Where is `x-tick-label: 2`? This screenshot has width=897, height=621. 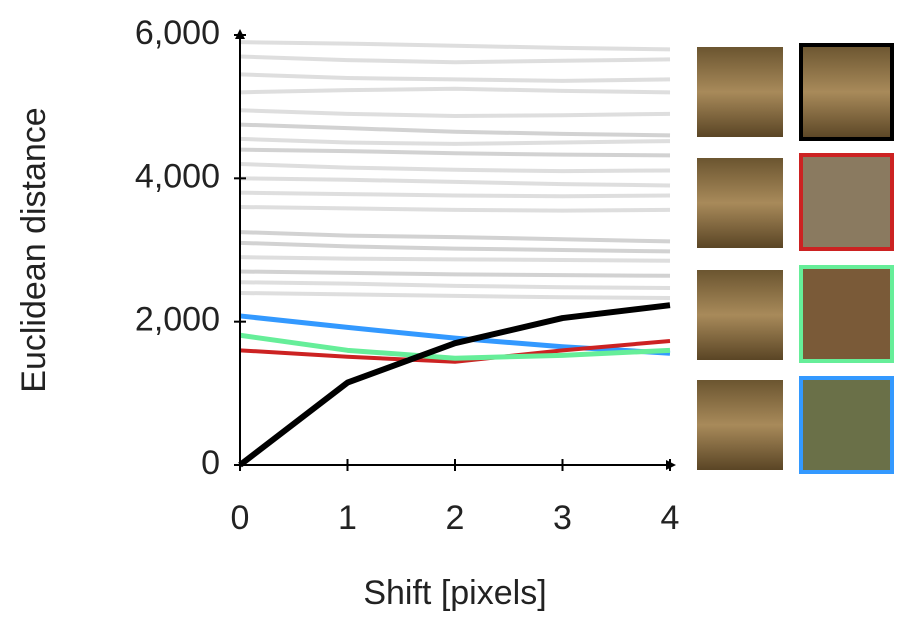
x-tick-label: 2 is located at coordinates (455, 518).